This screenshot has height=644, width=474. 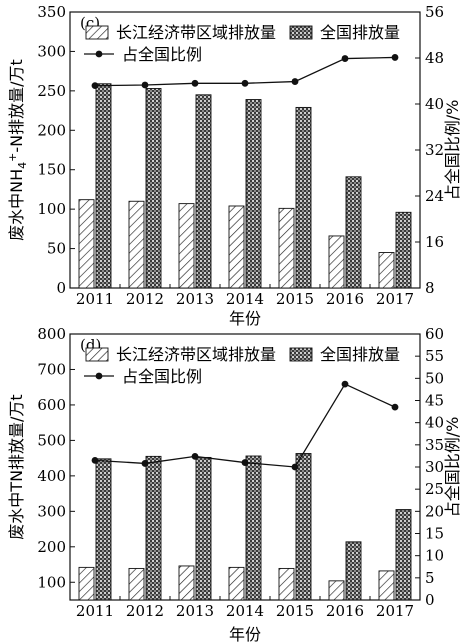 What do you see at coordinates (434, 467) in the screenshot?
I see `y2-tick-label: 30` at bounding box center [434, 467].